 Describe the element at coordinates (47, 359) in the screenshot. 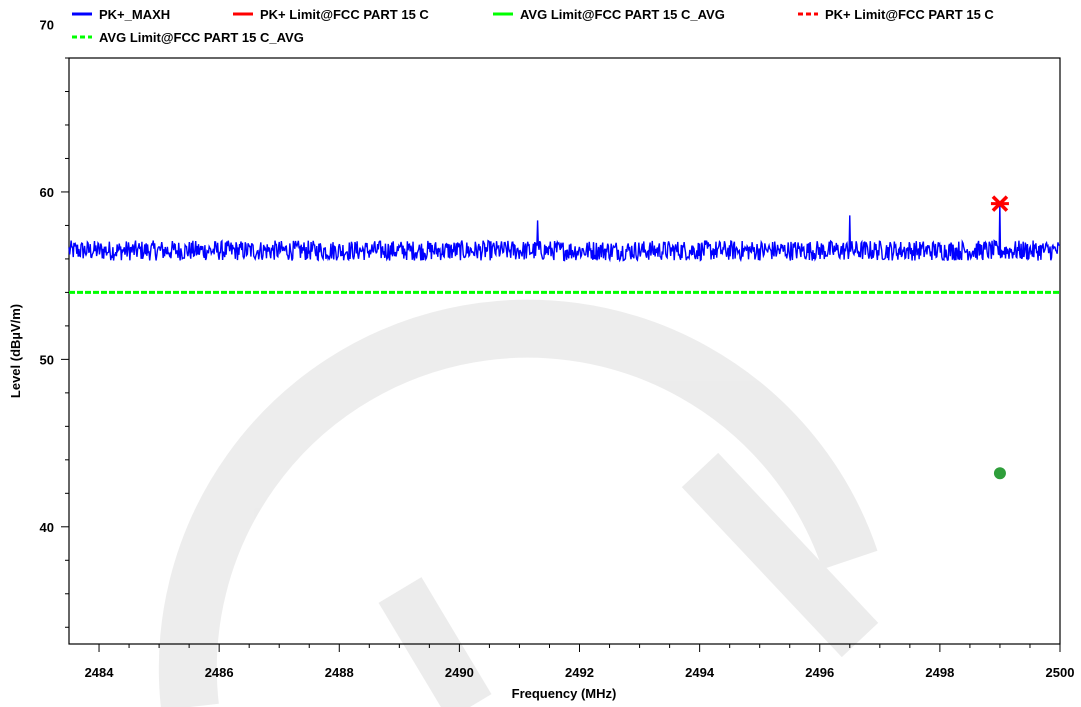

I see `y-tick-label: 50` at that location.